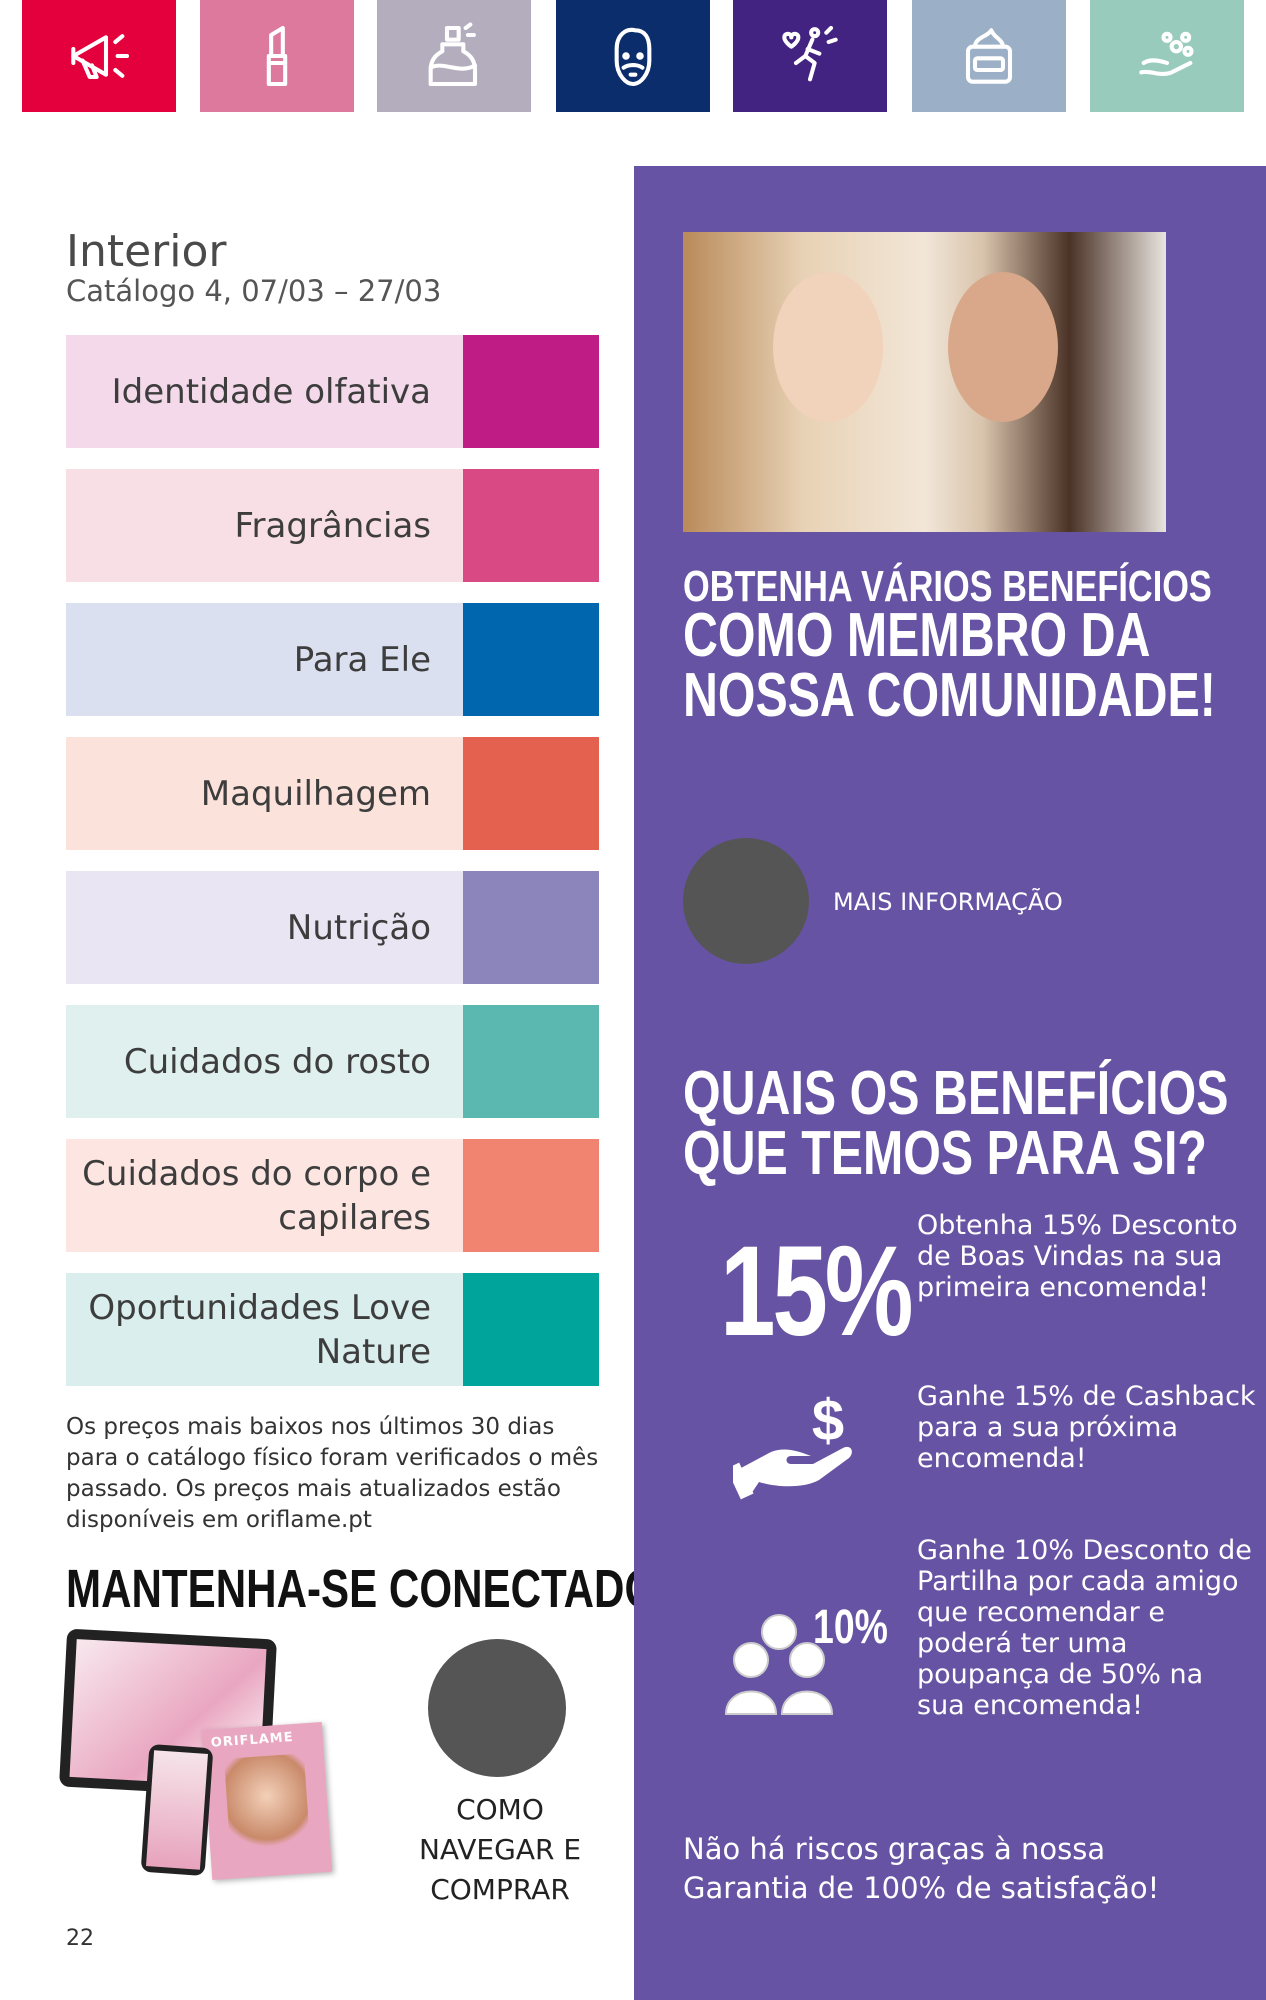  Describe the element at coordinates (948, 902) in the screenshot. I see `more-info-link: MAIS INFORMAÇÃO` at that location.